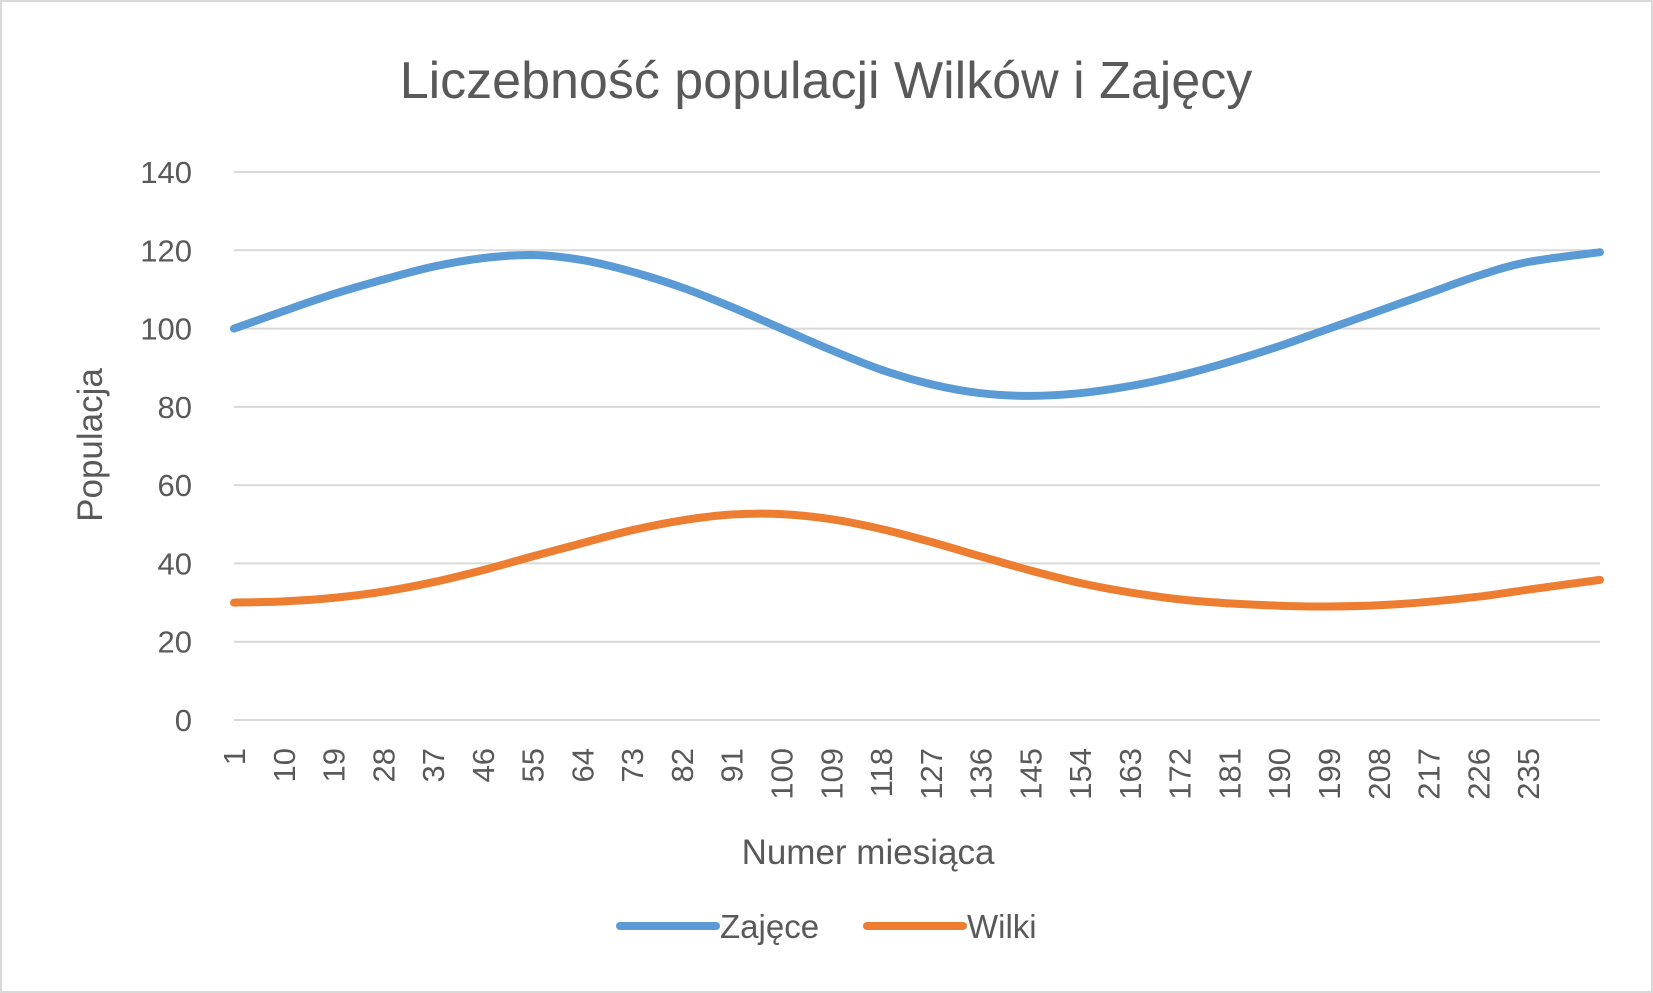  Describe the element at coordinates (90, 445) in the screenshot. I see `y-axis-title: Populacja` at that location.